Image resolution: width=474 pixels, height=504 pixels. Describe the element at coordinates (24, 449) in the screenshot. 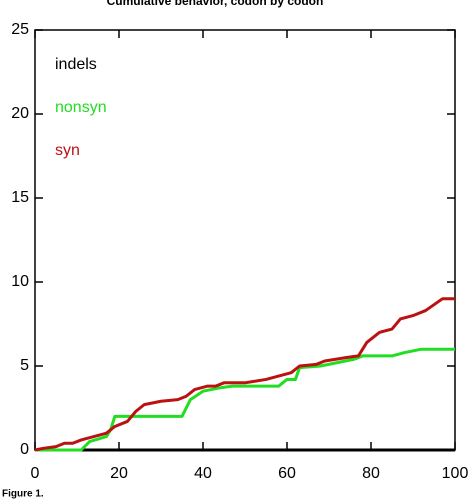

I see `y-tick-label: 0` at that location.